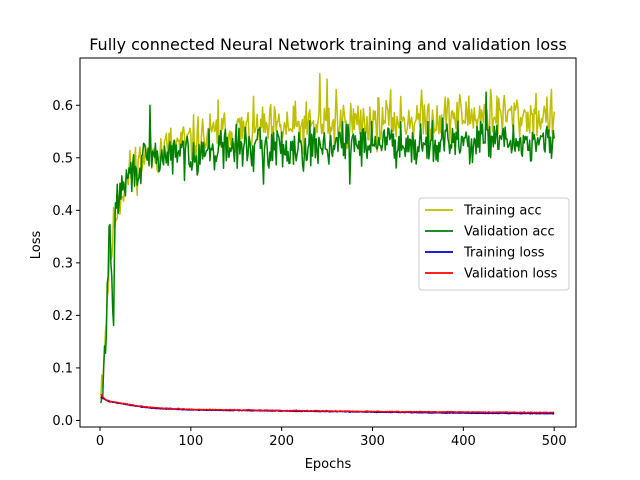  I want to click on x-tick-label: 500, so click(554, 441).